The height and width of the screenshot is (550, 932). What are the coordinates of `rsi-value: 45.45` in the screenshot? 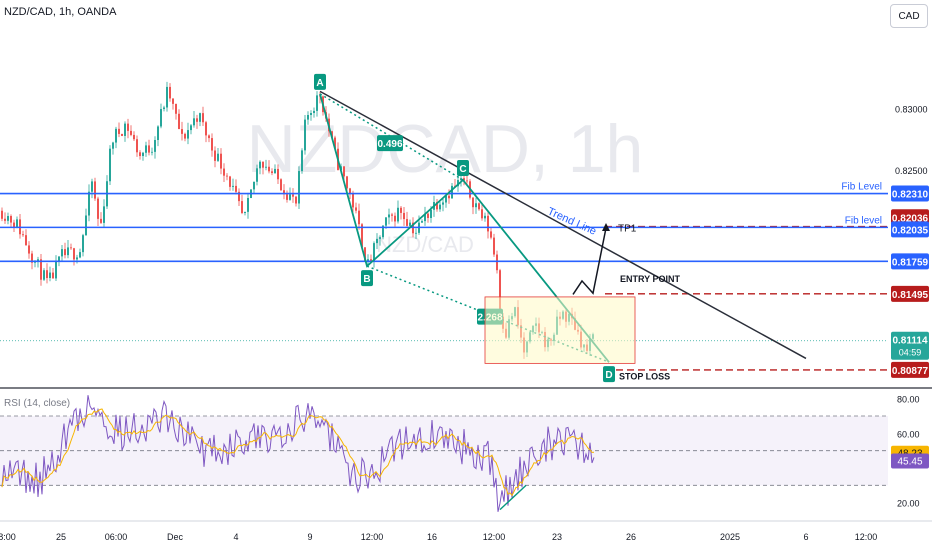 It's located at (909, 462).